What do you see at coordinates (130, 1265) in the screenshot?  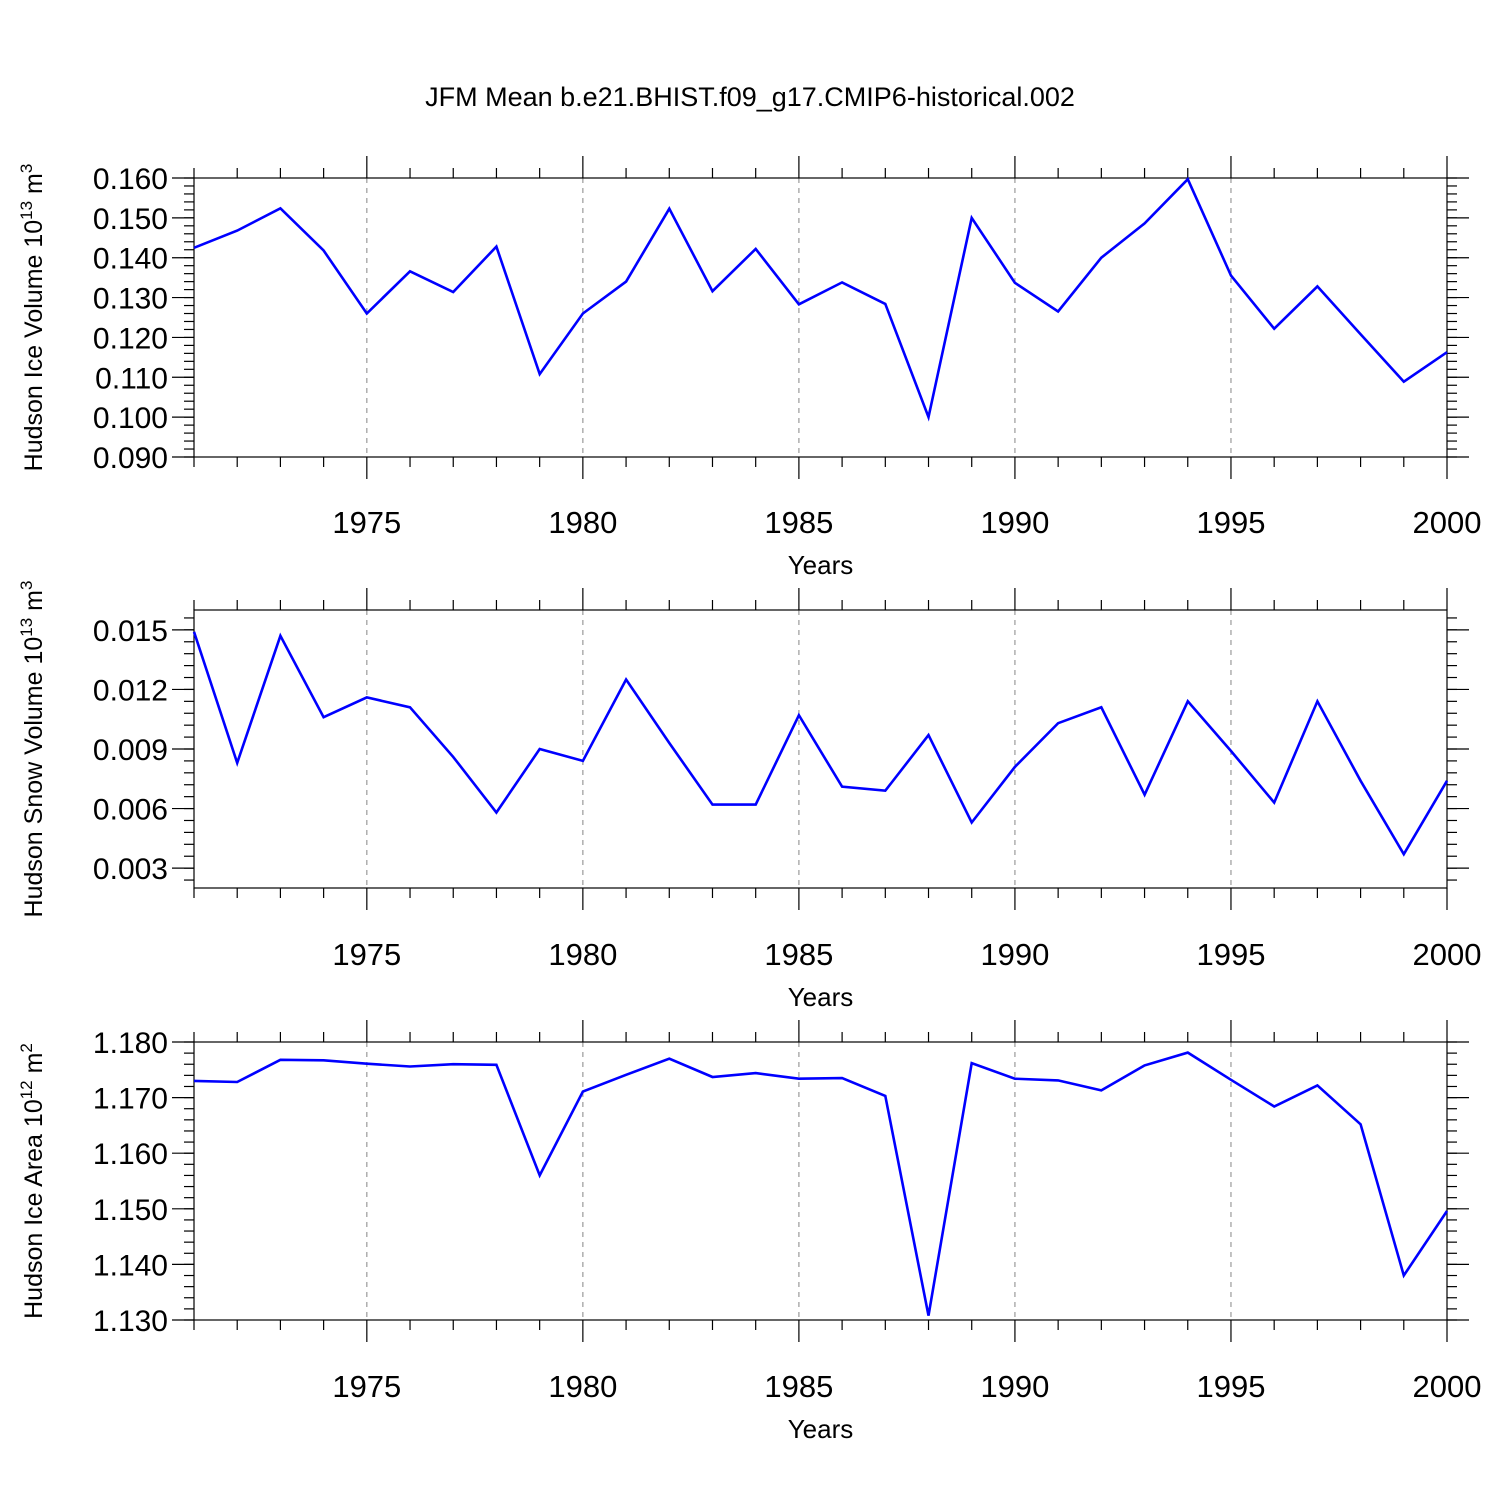 I see `y-tick-label: 1.140` at bounding box center [130, 1265].